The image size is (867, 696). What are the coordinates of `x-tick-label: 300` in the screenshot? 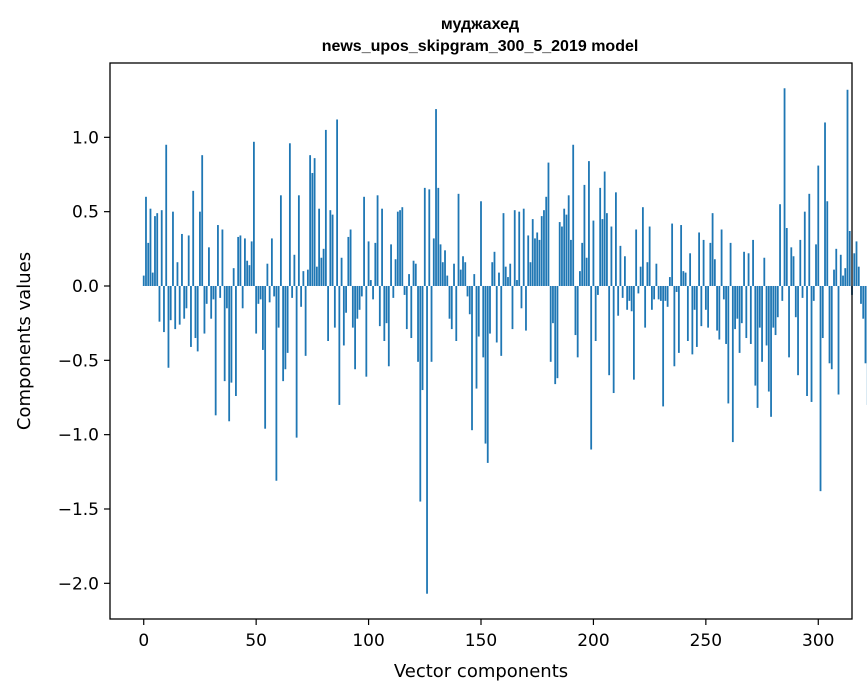 It's located at (818, 641).